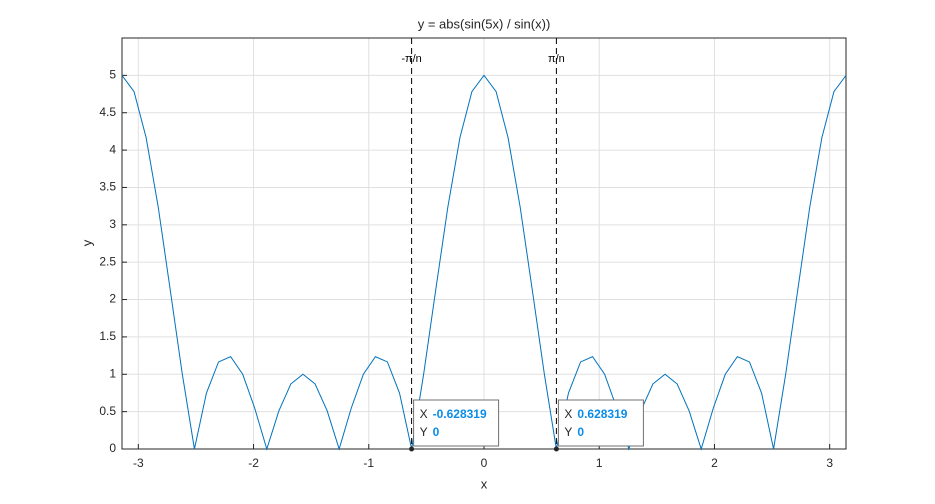 The image size is (935, 504). I want to click on x-tick-label: -3, so click(138, 463).